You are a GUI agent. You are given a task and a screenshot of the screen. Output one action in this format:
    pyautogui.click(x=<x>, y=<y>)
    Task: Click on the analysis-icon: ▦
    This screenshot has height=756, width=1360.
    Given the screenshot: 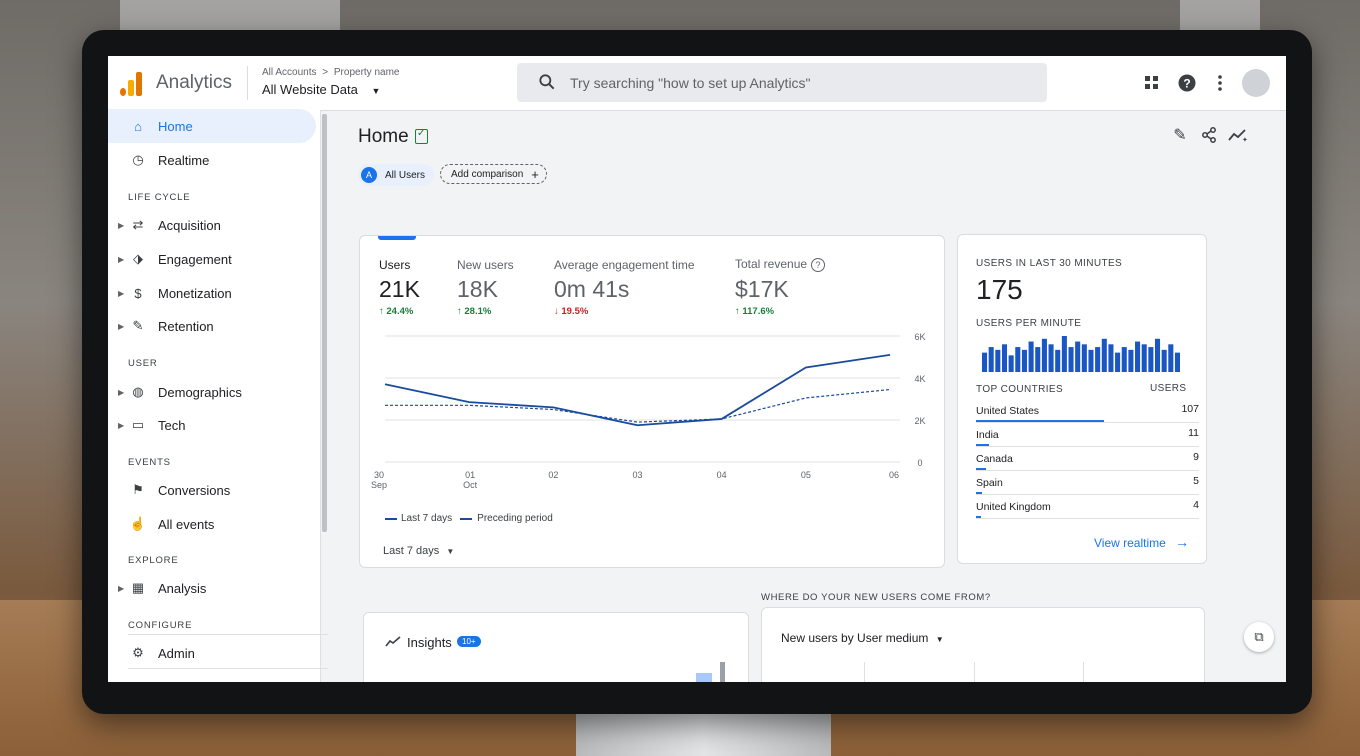 What is the action you would take?
    pyautogui.click(x=138, y=587)
    